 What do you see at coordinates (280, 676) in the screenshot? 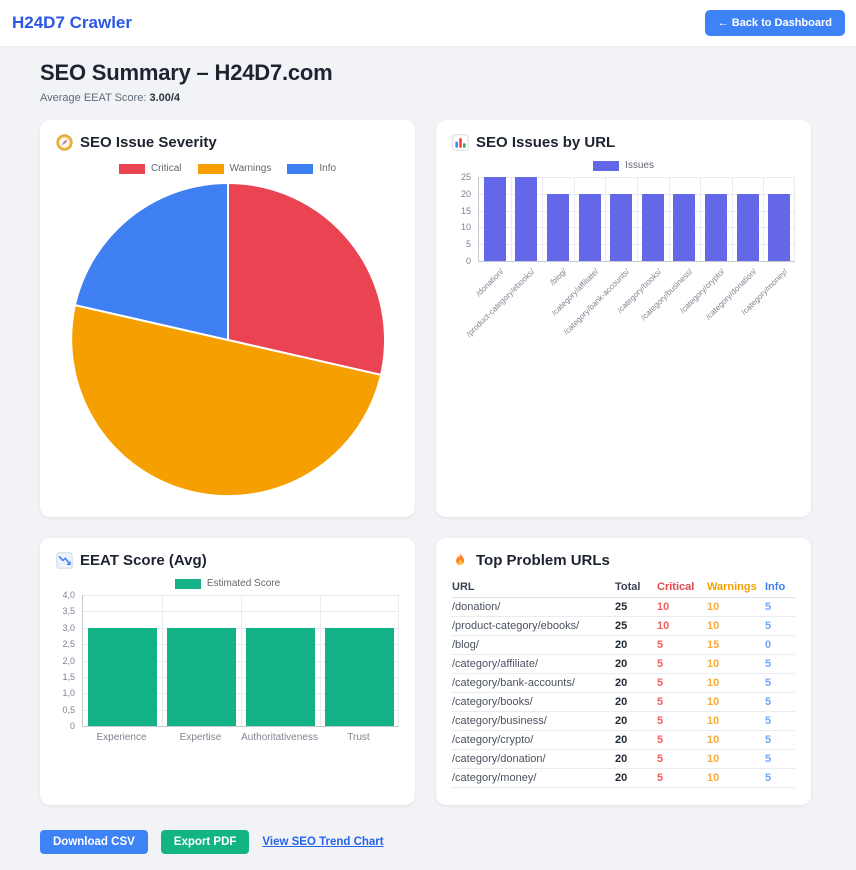
I see `bar-authoritativeness` at bounding box center [280, 676].